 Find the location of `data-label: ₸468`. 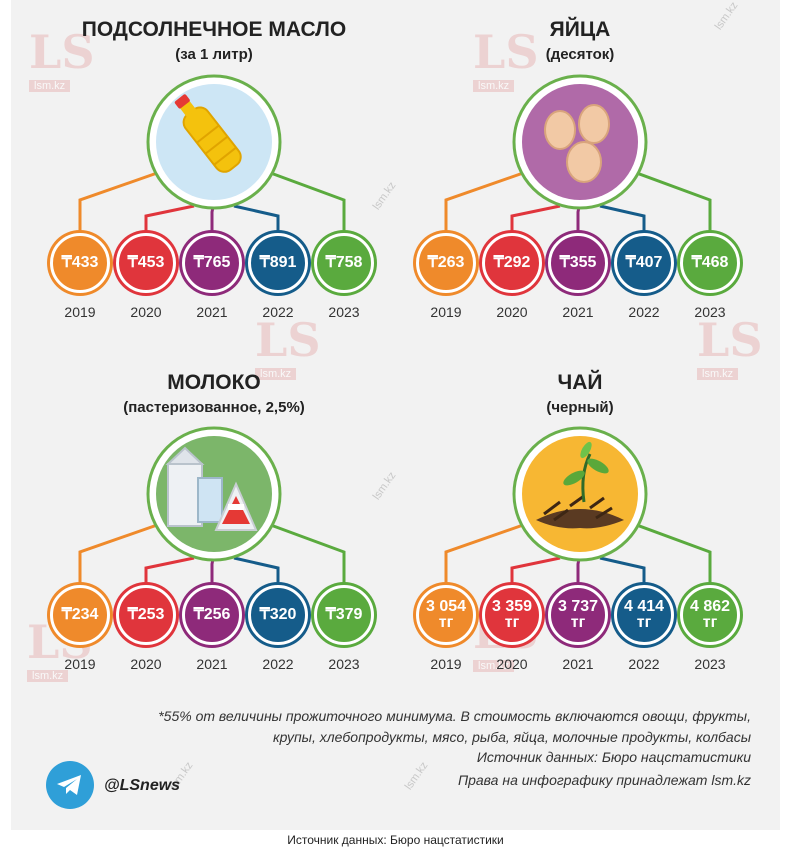

data-label: ₸468 is located at coordinates (710, 262).